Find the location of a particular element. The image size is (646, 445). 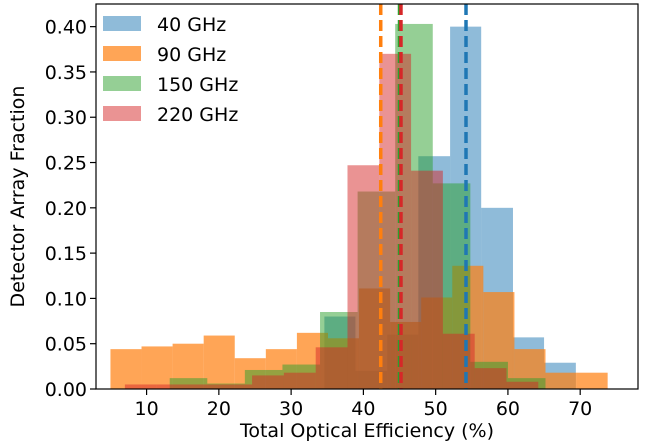

legend-label: 150 GHz is located at coordinates (197, 85).